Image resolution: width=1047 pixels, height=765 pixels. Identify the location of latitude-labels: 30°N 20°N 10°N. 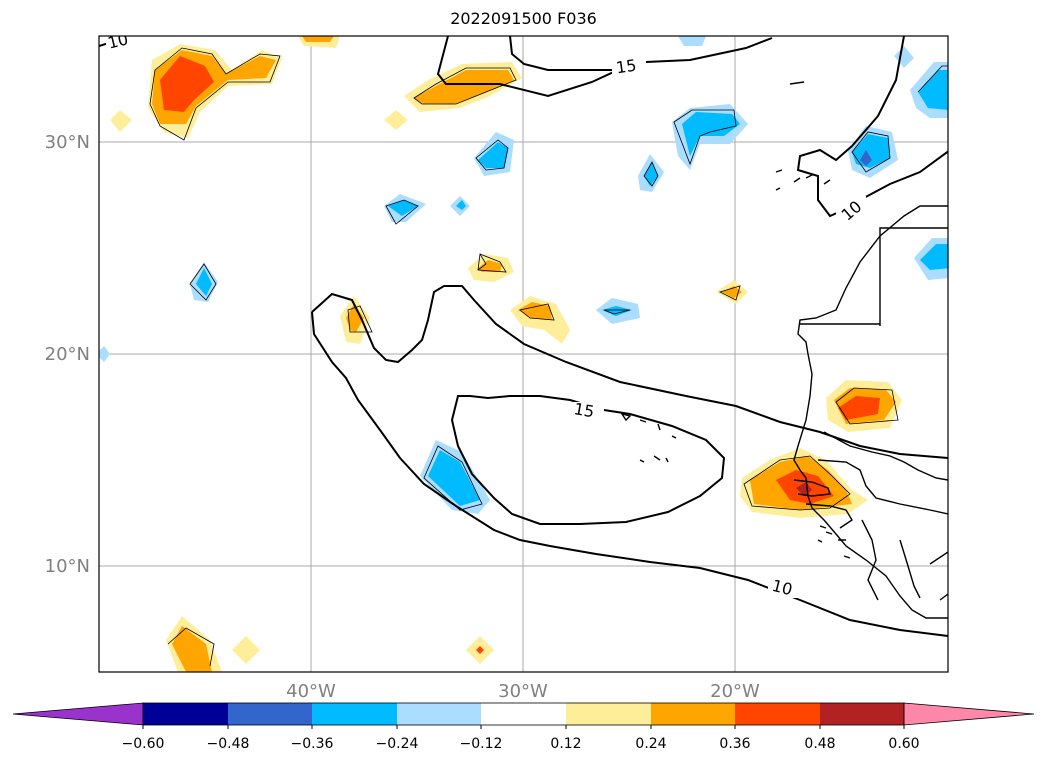
(67, 354).